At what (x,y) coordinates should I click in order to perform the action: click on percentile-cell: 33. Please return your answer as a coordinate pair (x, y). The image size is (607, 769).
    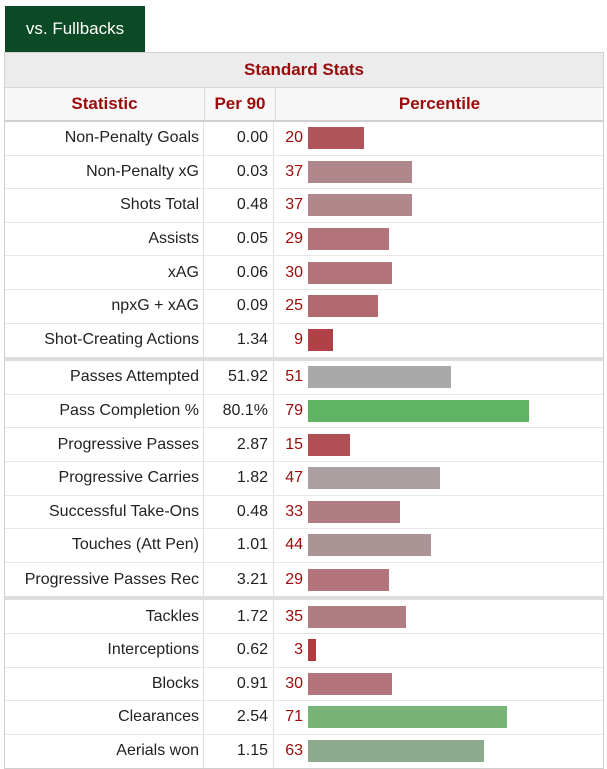
    Looking at the image, I should click on (438, 512).